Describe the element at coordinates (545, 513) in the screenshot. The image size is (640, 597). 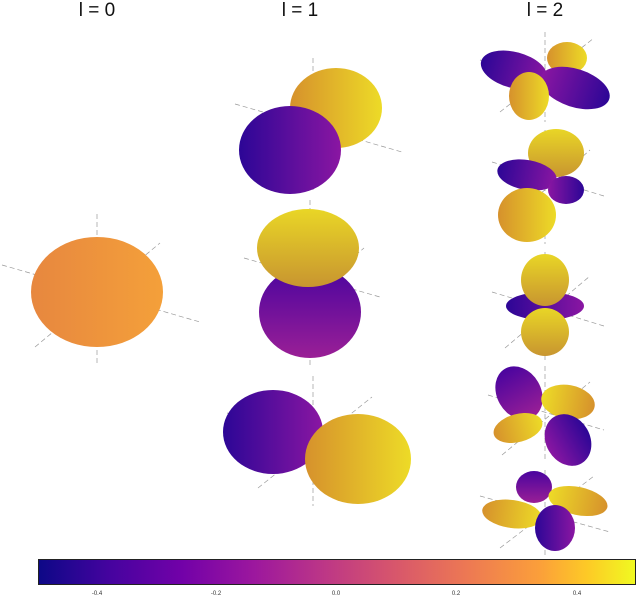
I see `orbital-l2-m2` at that location.